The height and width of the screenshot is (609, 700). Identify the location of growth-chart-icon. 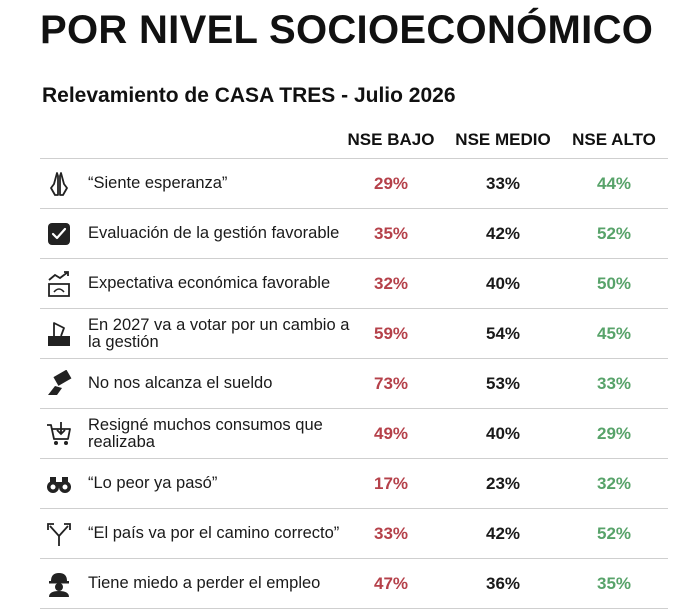
(59, 284).